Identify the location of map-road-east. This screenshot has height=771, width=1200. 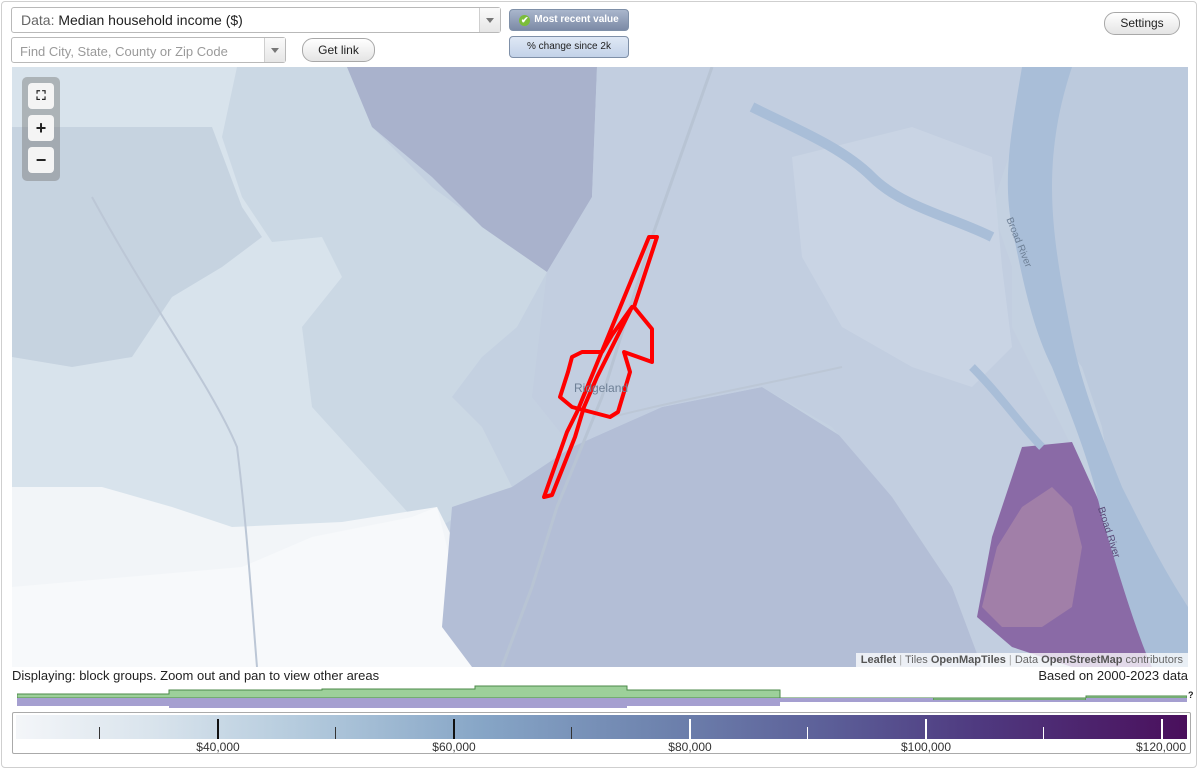
(727, 392).